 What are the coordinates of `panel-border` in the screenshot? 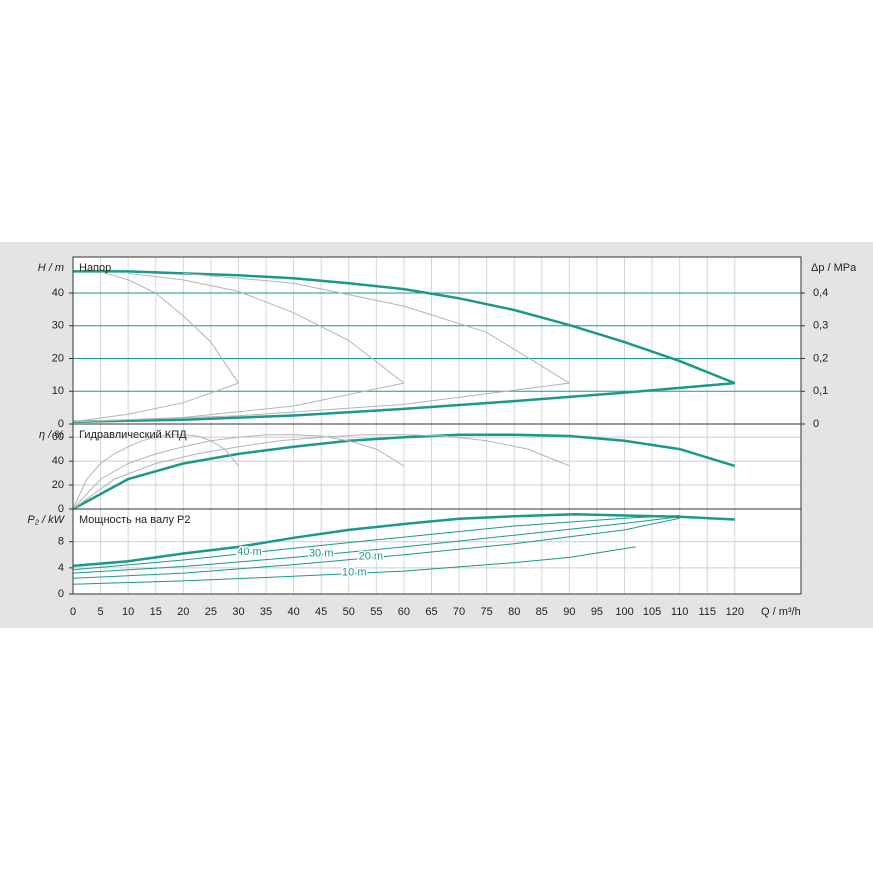 It's located at (437, 551).